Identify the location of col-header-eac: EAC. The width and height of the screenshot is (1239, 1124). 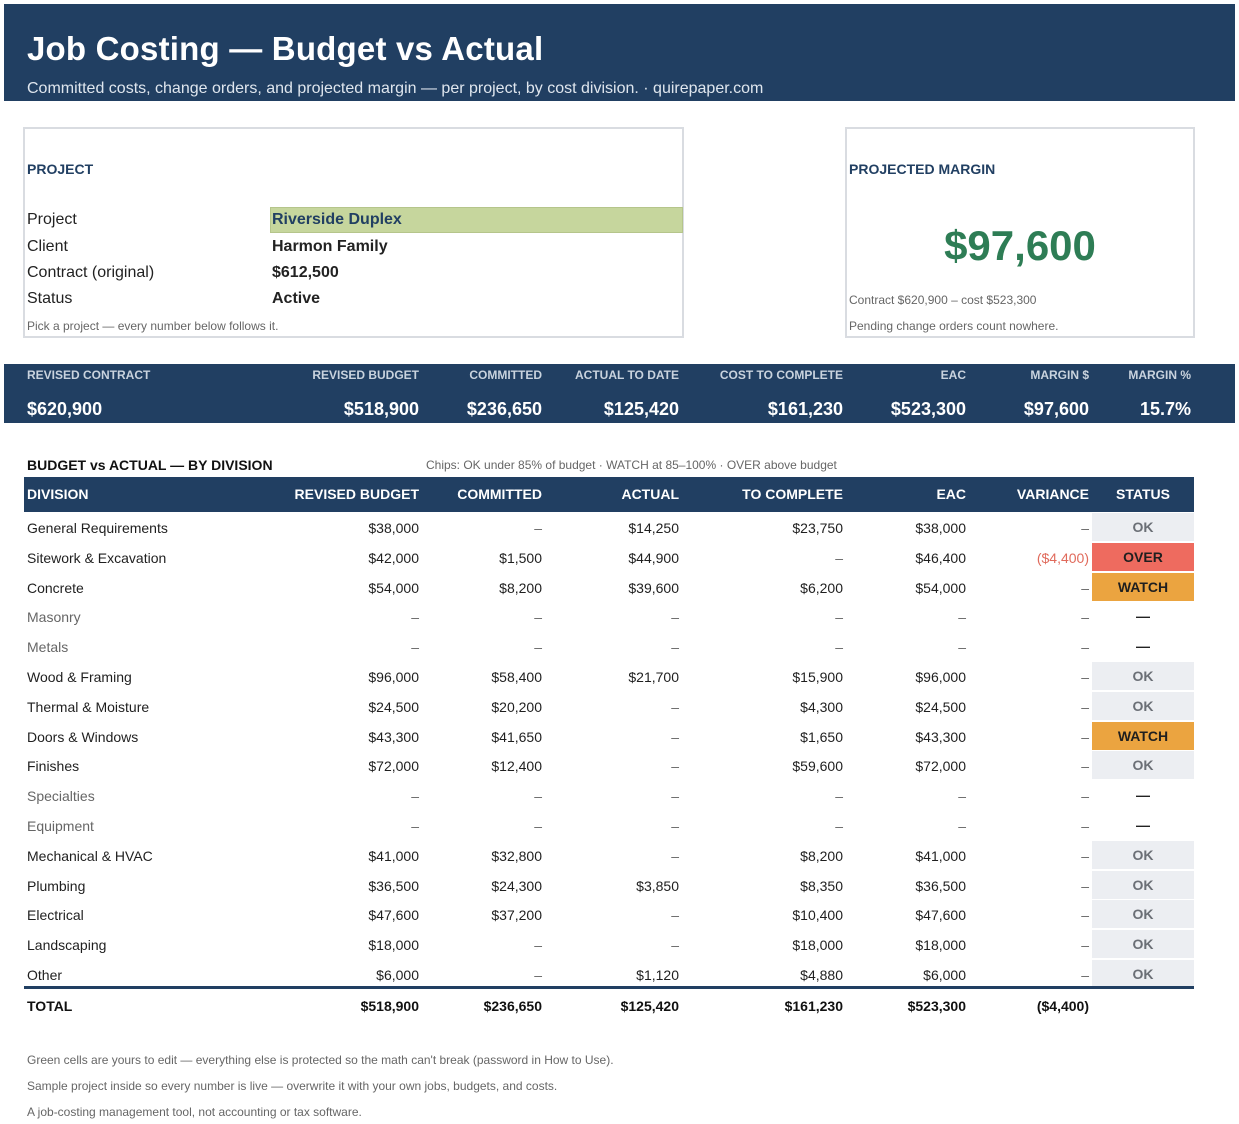
(951, 494).